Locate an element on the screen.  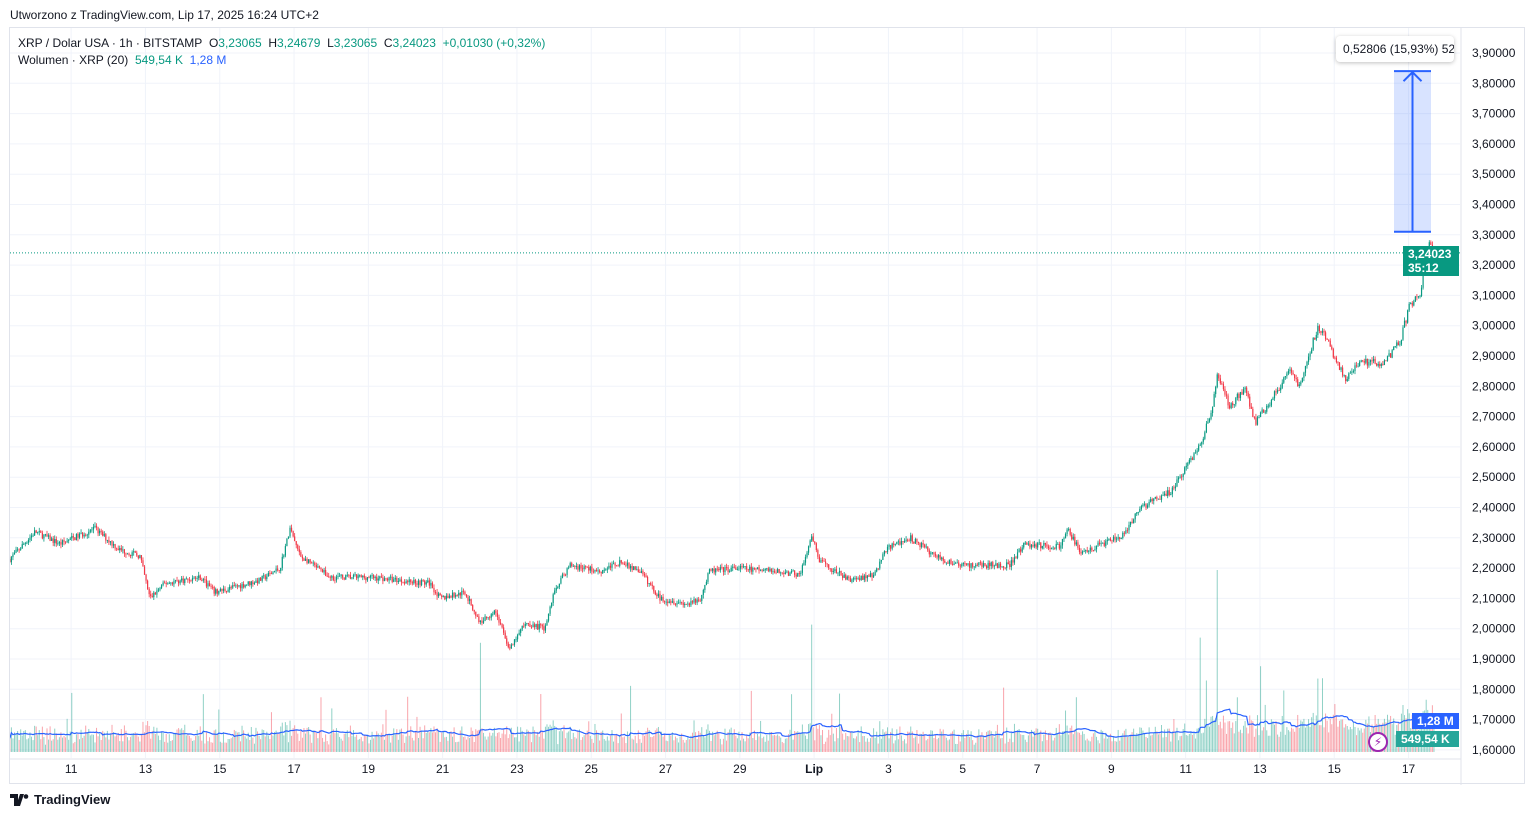
y-tick-label: 2,50000 is located at coordinates (1494, 477).